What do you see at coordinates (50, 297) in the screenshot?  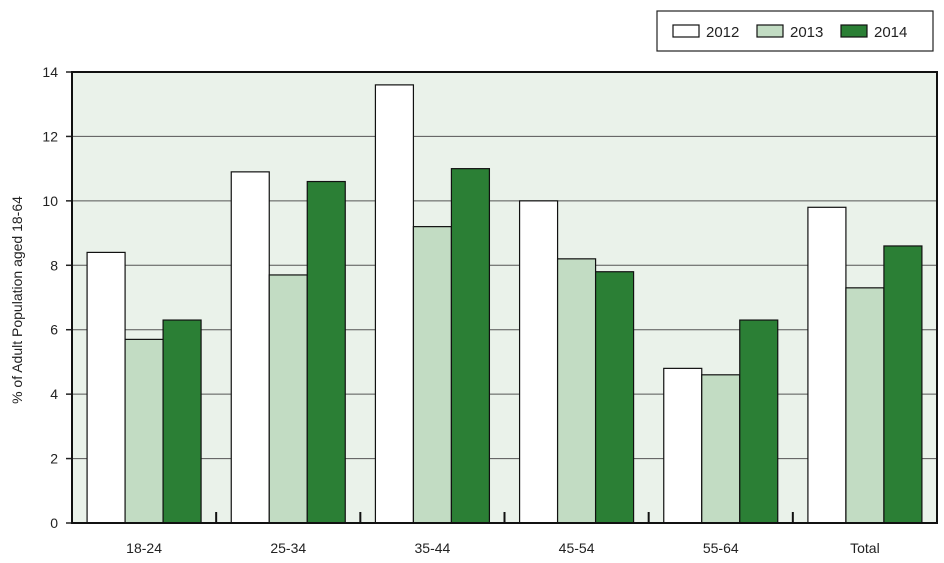 I see `y-tick-labels: 0 2 4 6 8 10 12 14` at bounding box center [50, 297].